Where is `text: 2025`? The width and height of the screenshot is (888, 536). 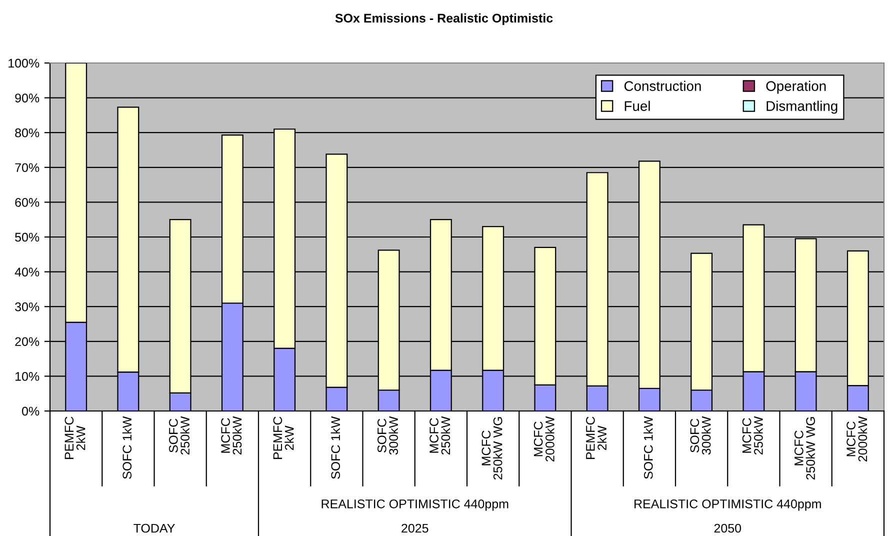 text: 2025 is located at coordinates (415, 528).